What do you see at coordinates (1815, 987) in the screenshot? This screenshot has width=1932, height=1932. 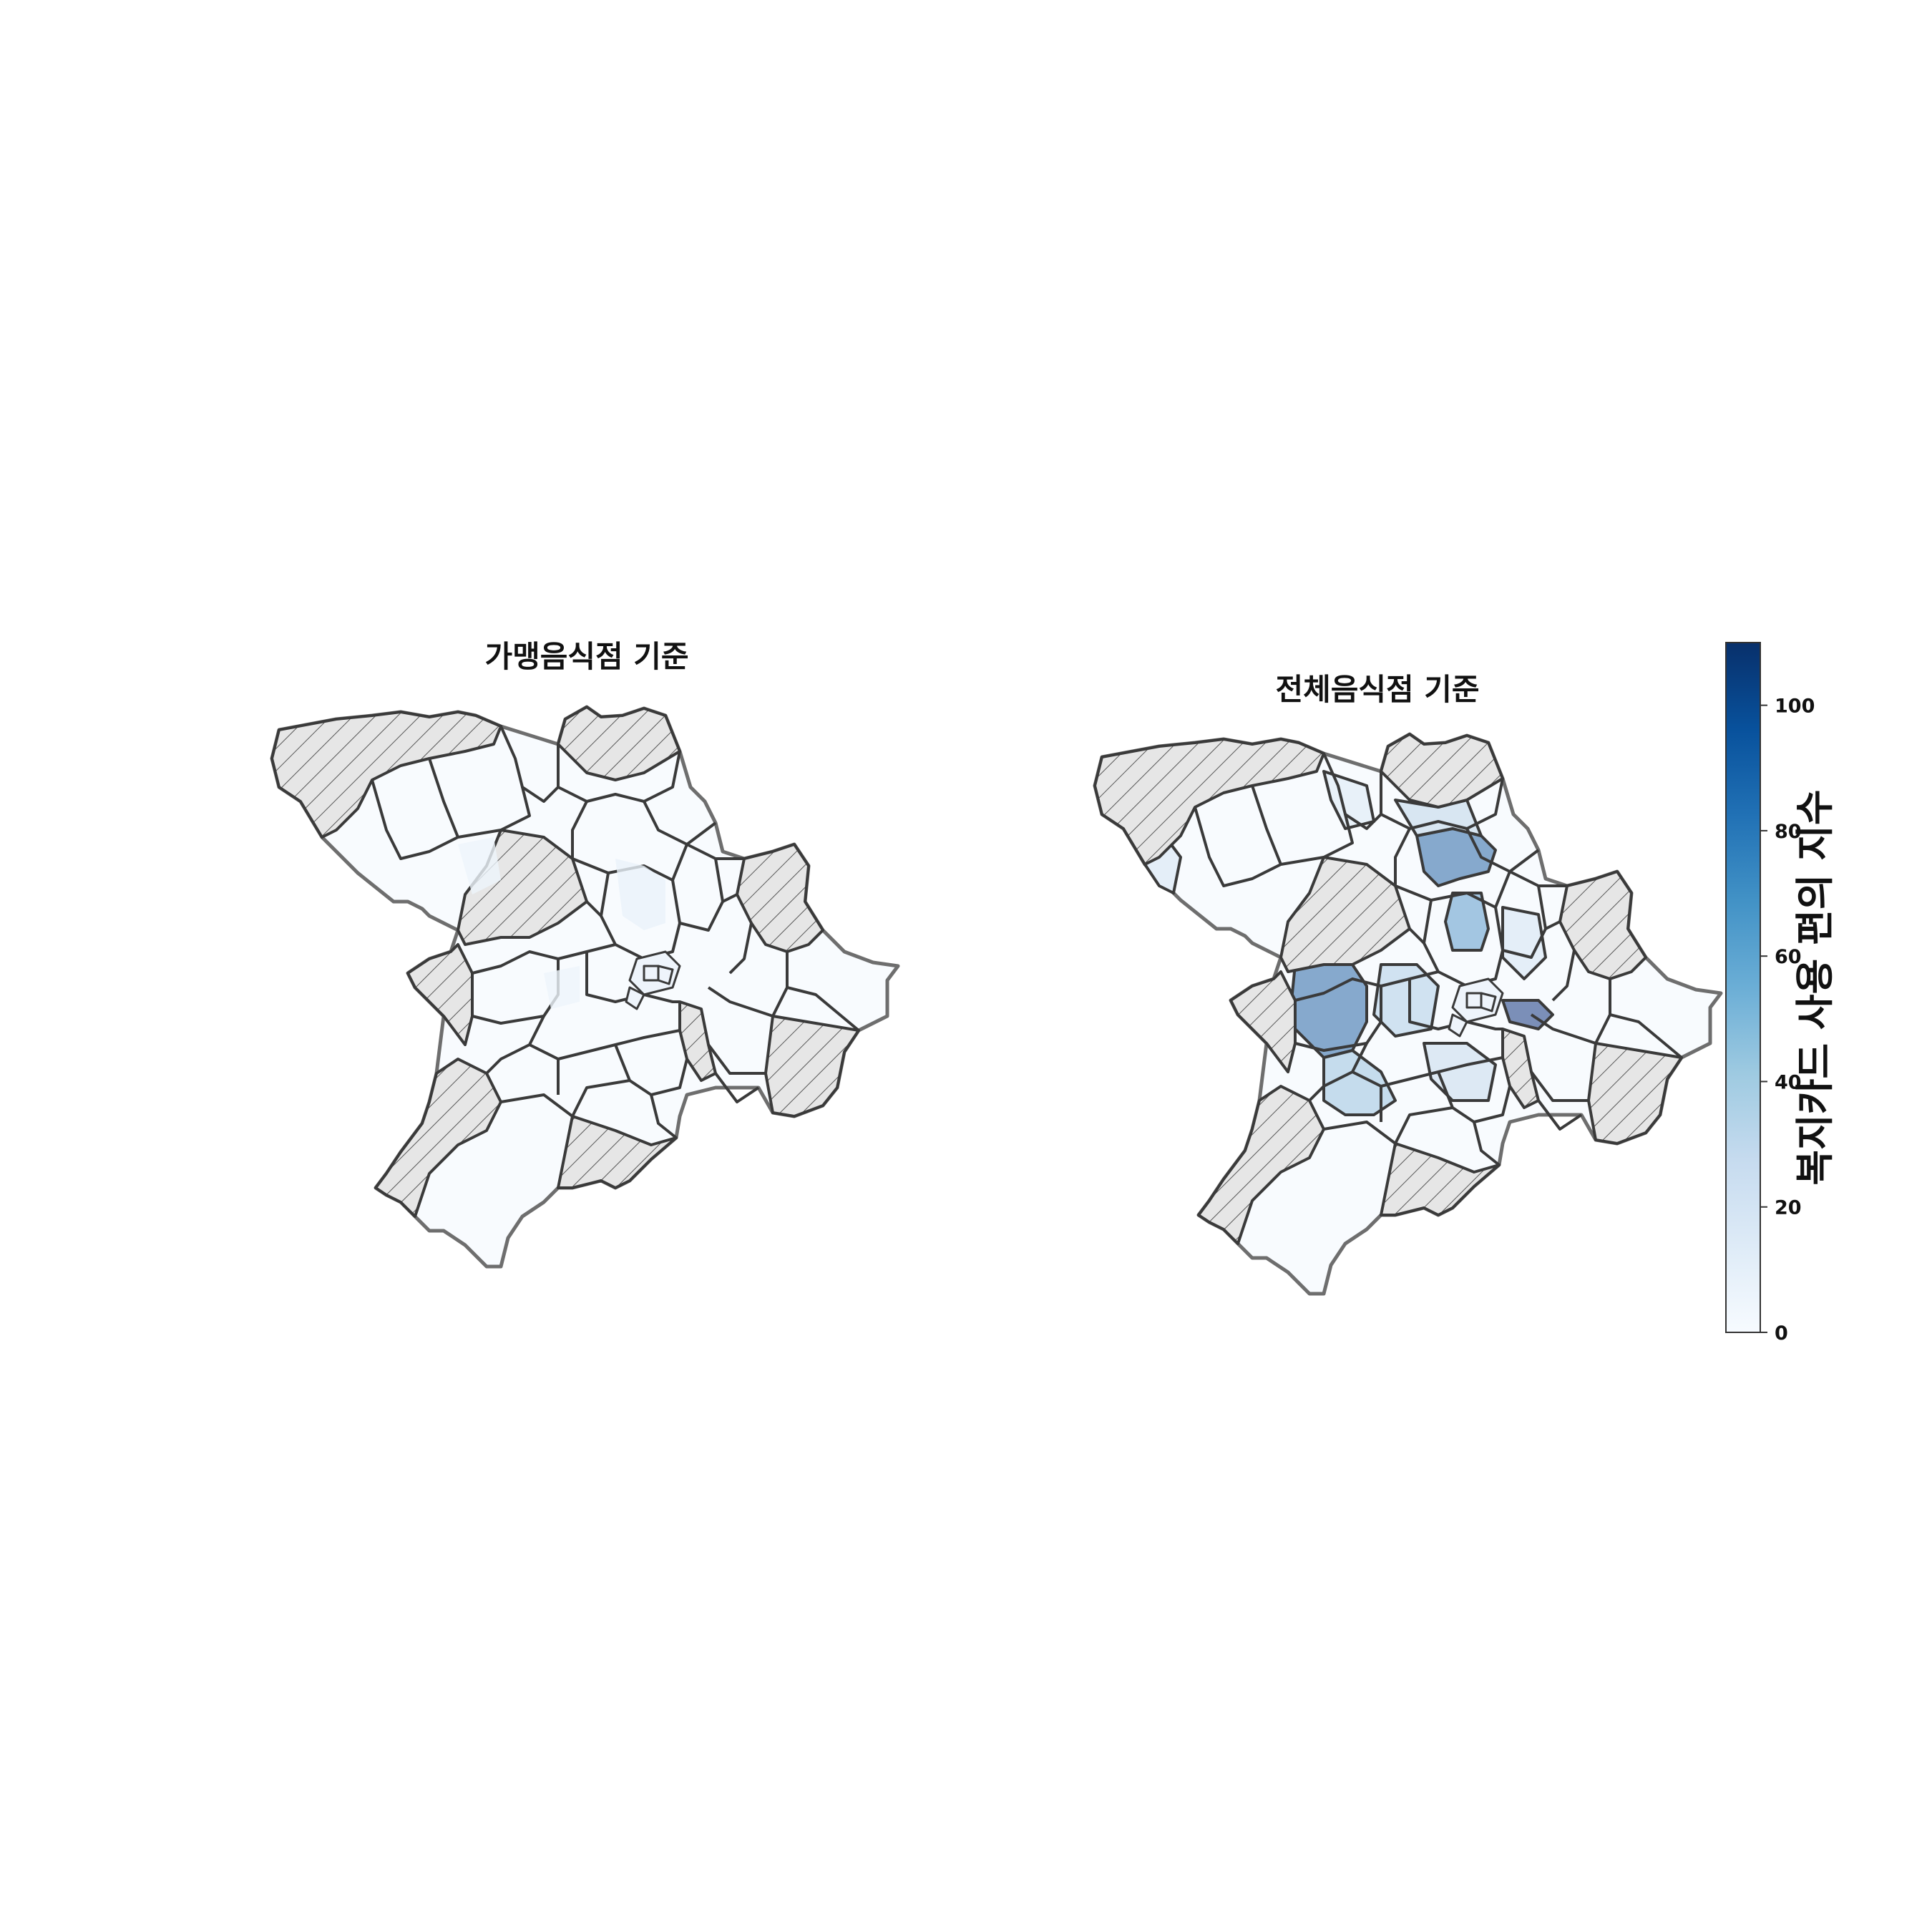 I see `colorbar-label: 복지카드 사용 편의 지수` at bounding box center [1815, 987].